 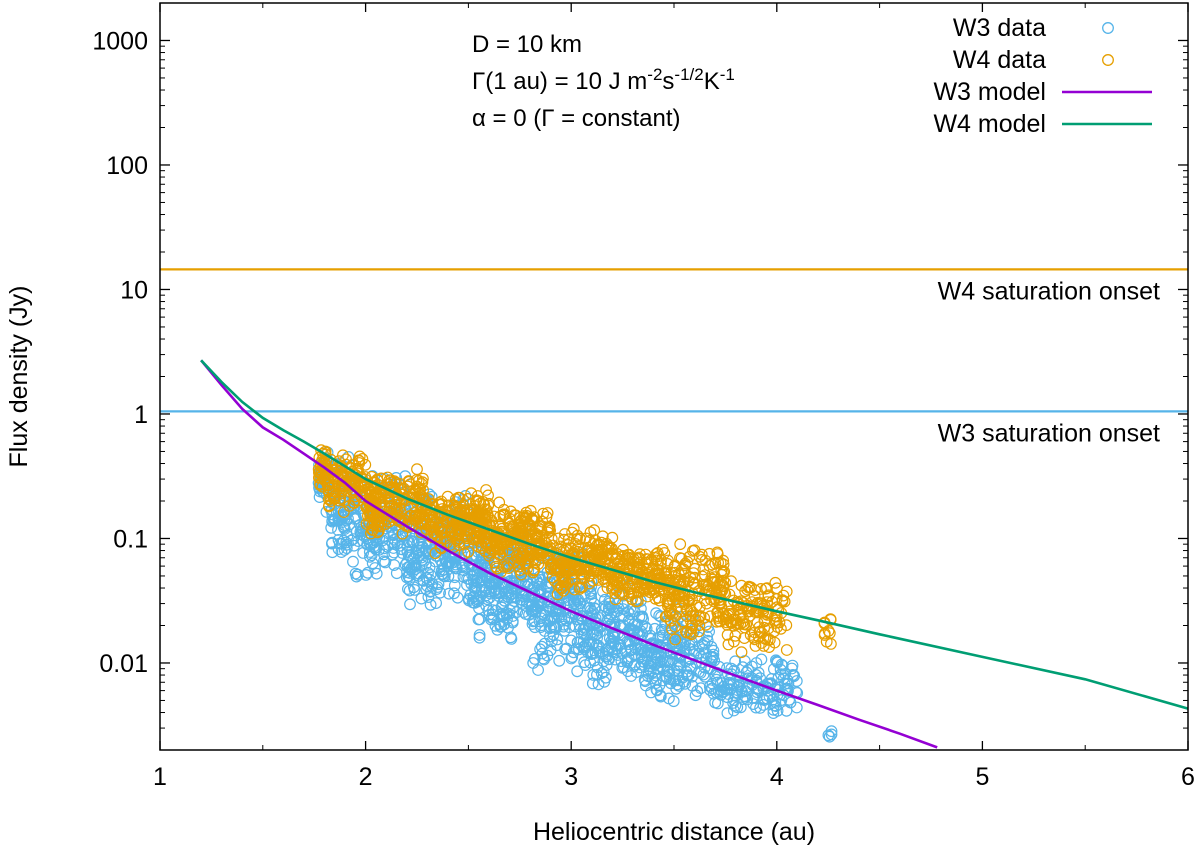 What do you see at coordinates (527, 44) in the screenshot?
I see `annotation-line: D = 10 km` at bounding box center [527, 44].